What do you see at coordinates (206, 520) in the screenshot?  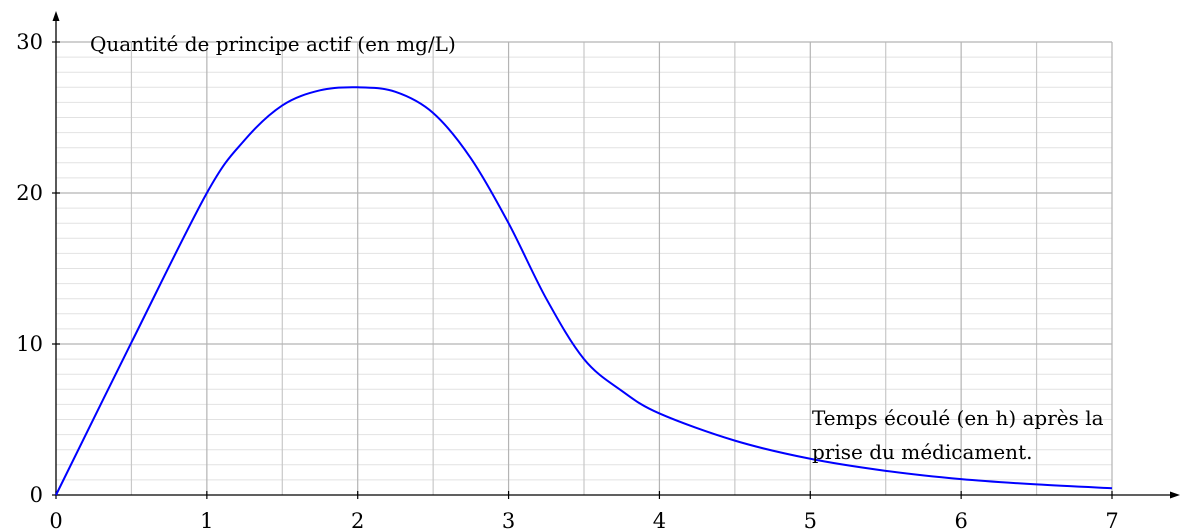 I see `x-tick-label: 1` at bounding box center [206, 520].